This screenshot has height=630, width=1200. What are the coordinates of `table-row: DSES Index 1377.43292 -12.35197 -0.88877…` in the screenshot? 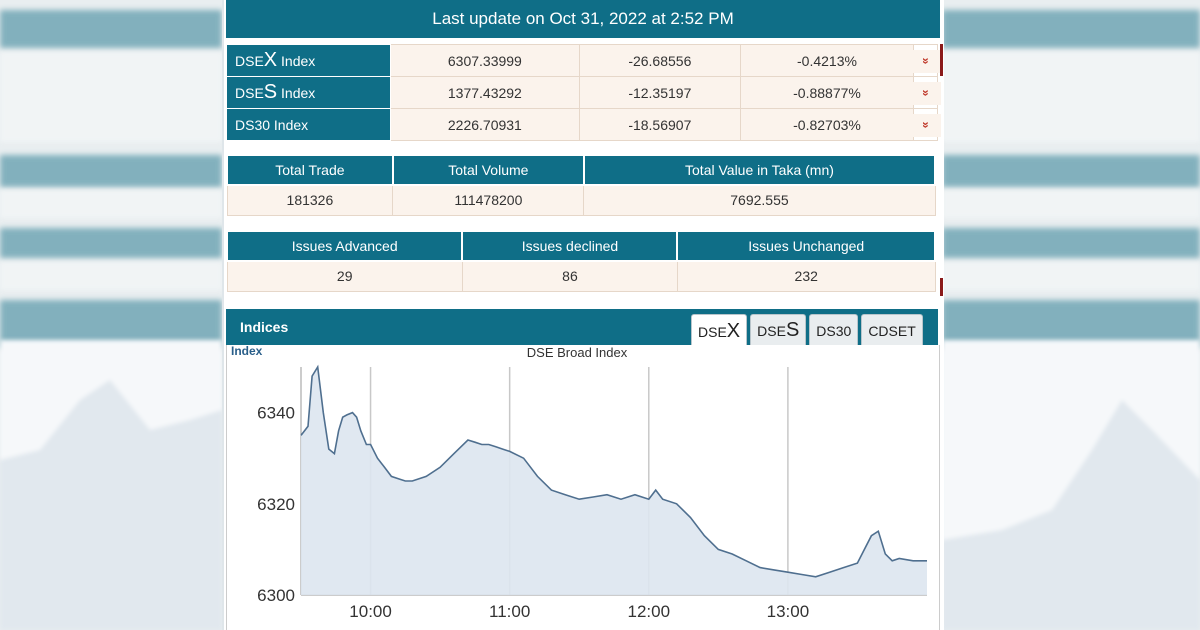 It's located at (584, 92).